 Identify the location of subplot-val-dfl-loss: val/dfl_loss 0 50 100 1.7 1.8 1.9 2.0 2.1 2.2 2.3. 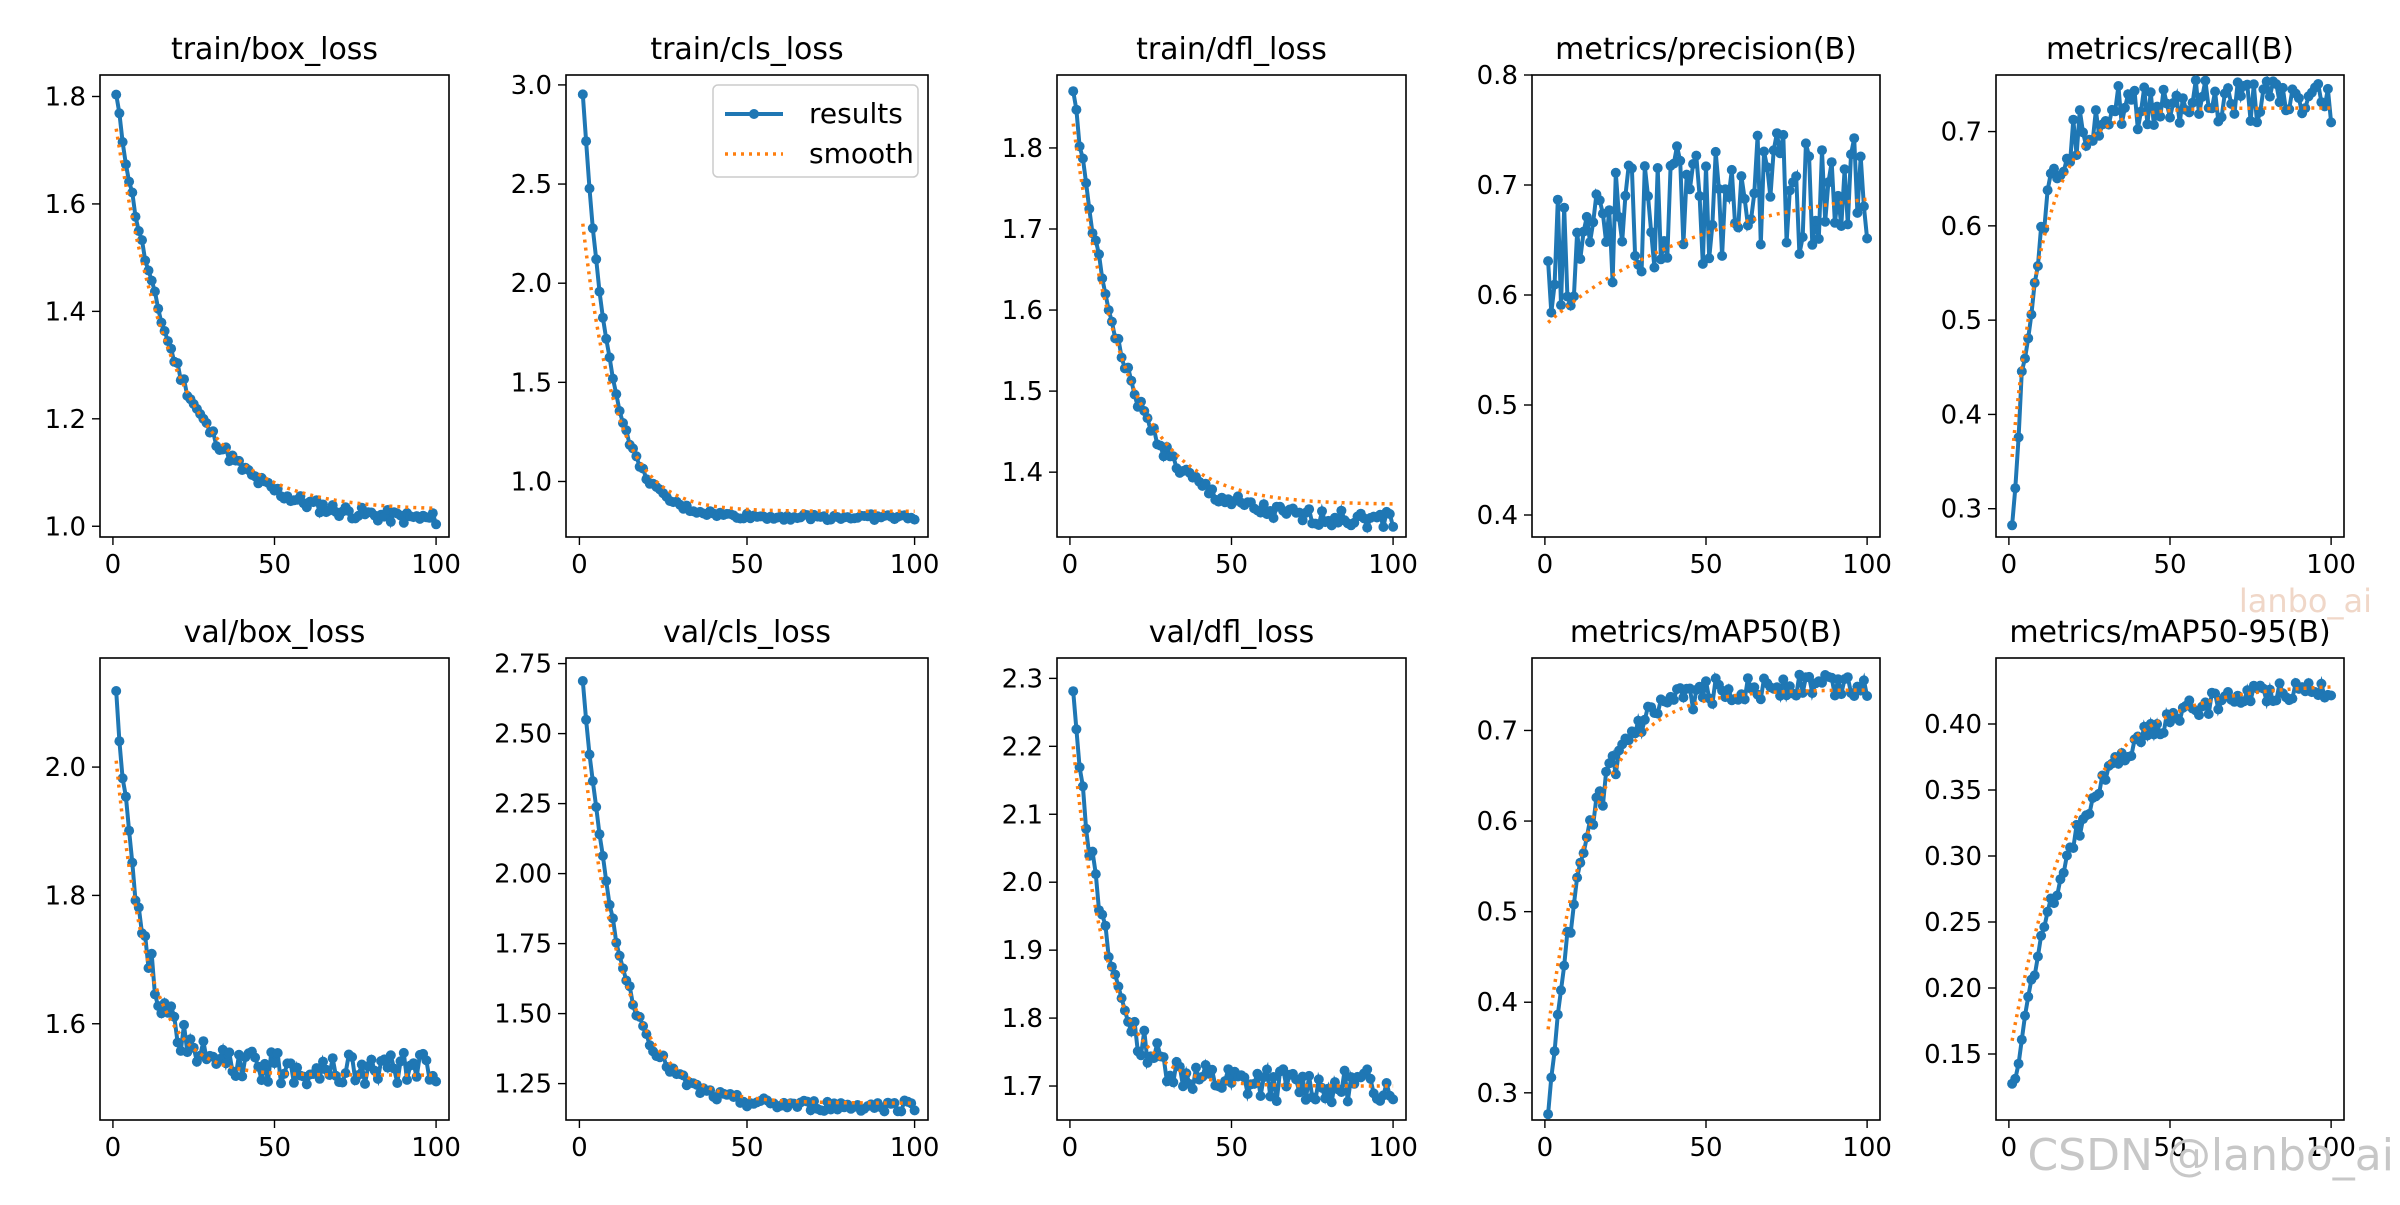
(1210, 889).